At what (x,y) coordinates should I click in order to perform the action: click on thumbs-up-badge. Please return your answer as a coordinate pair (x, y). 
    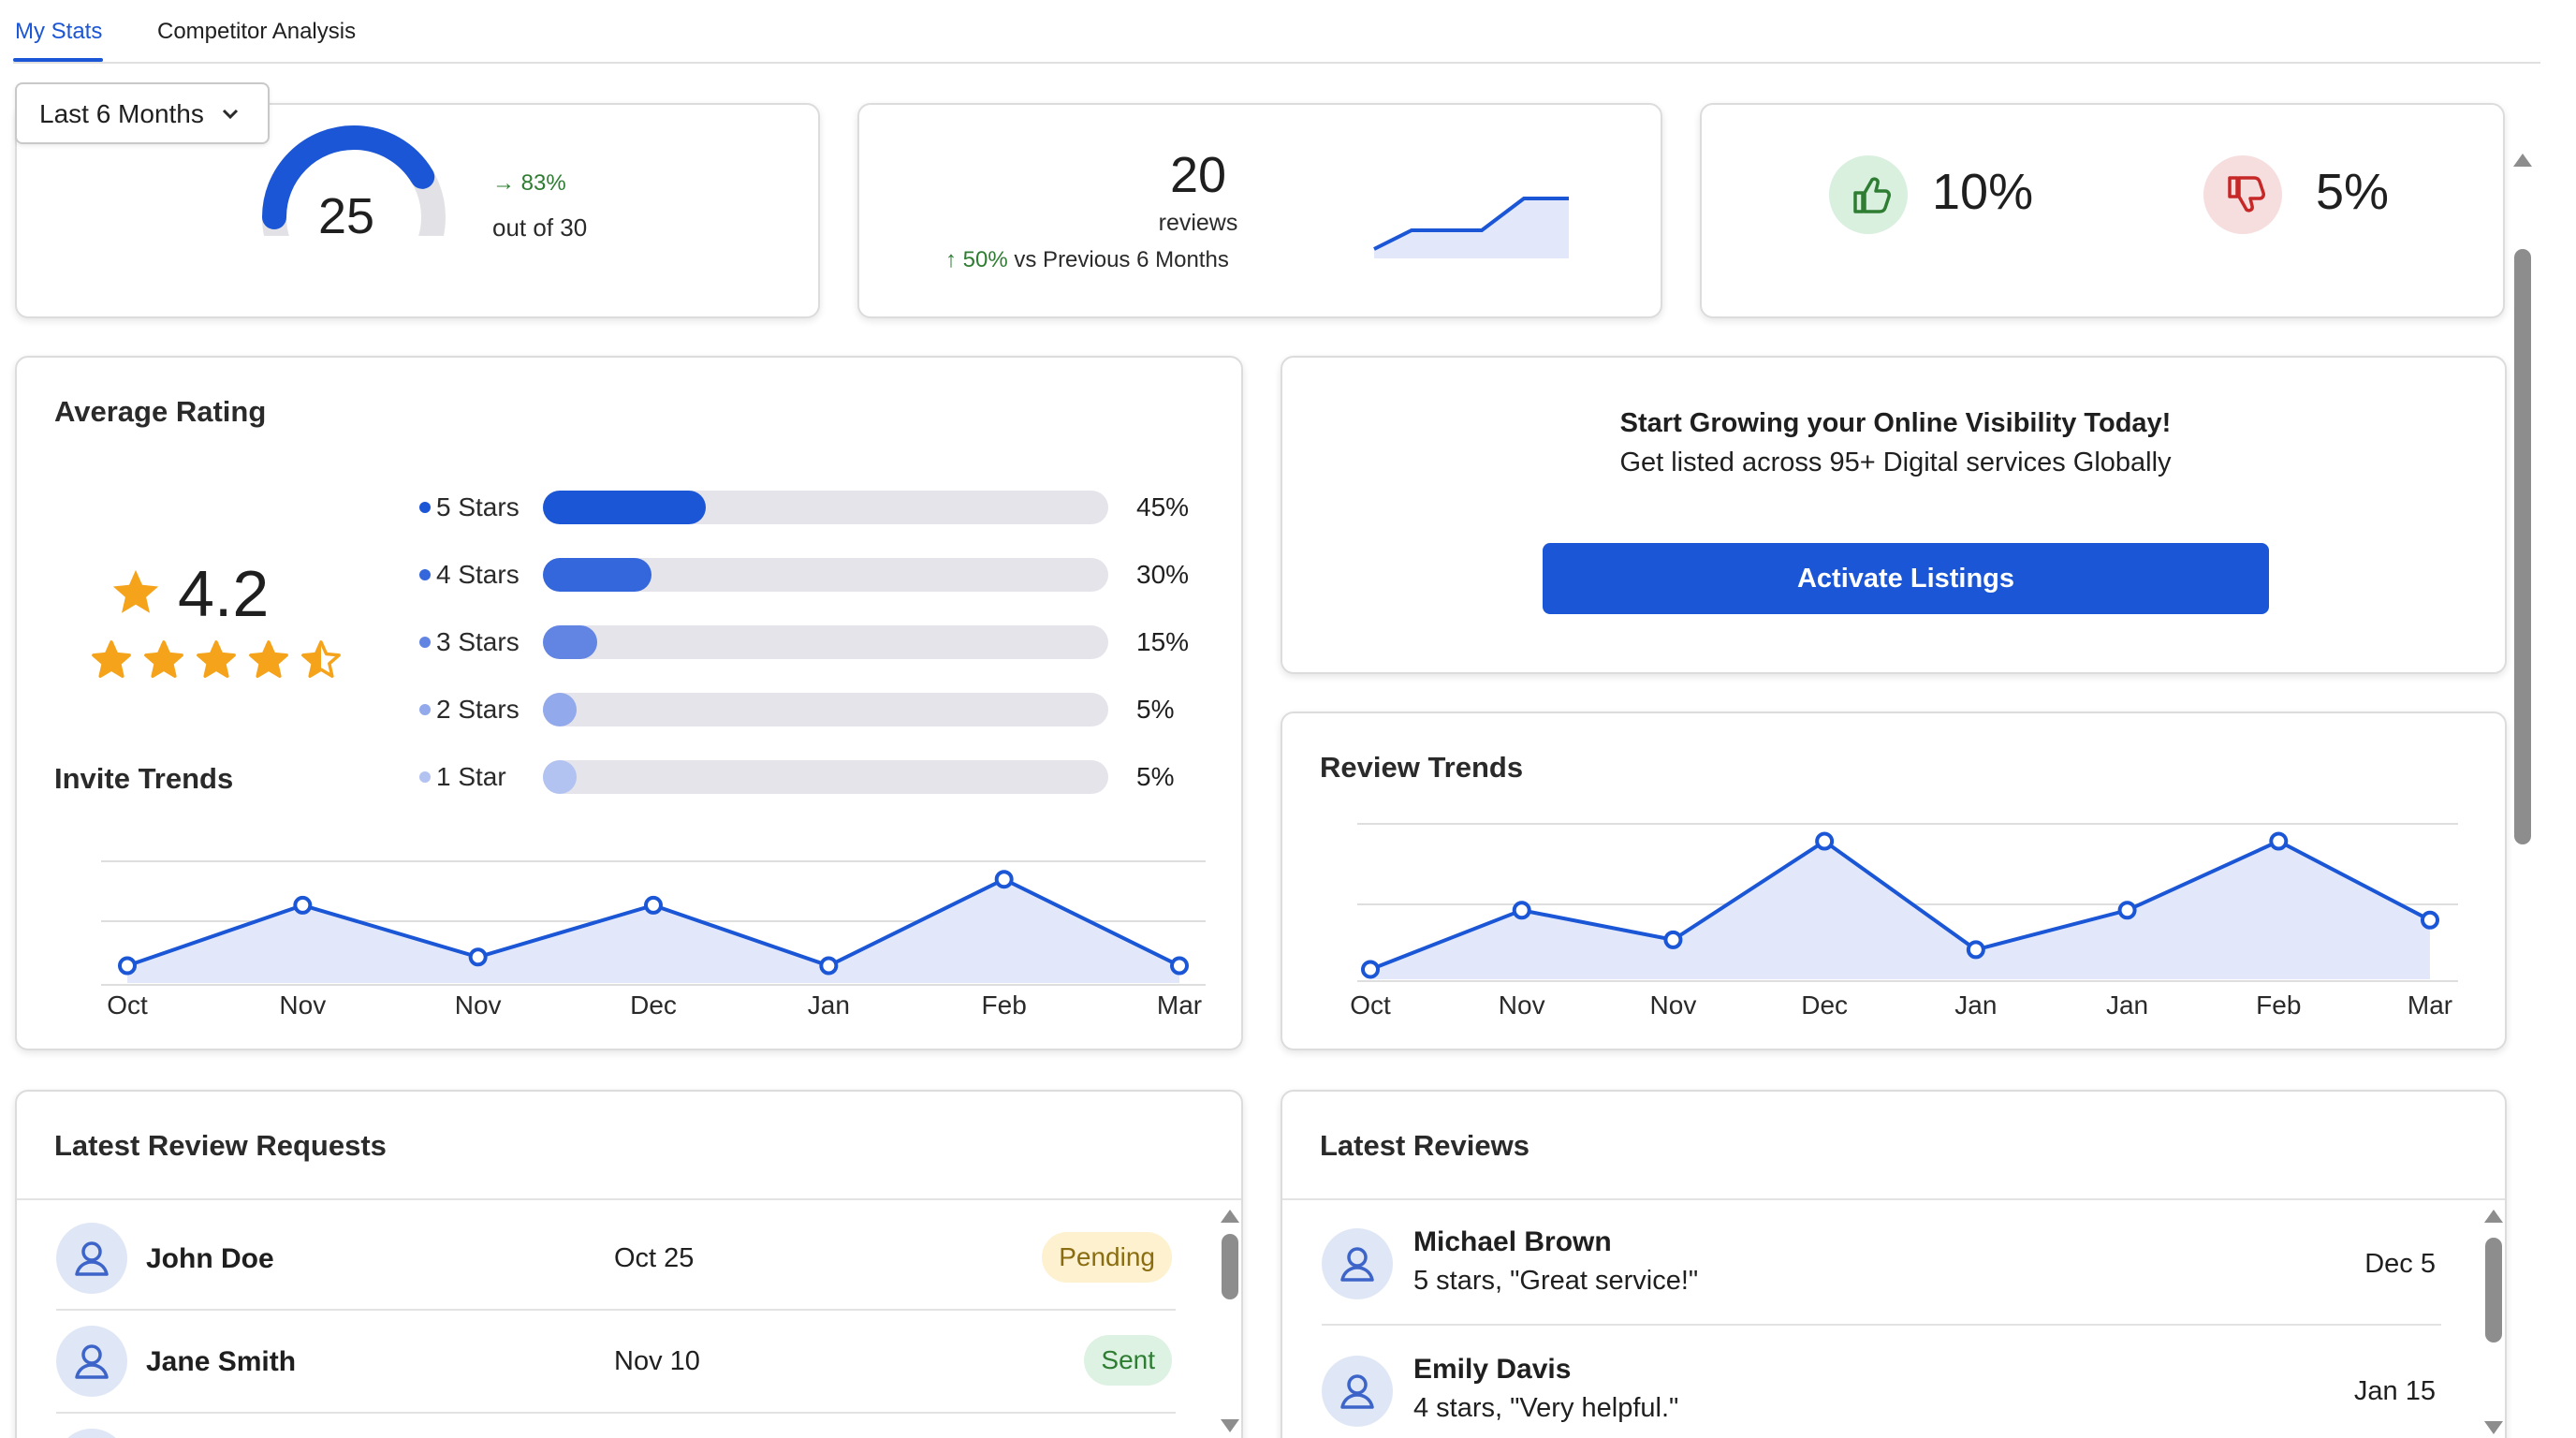
    Looking at the image, I should click on (1868, 194).